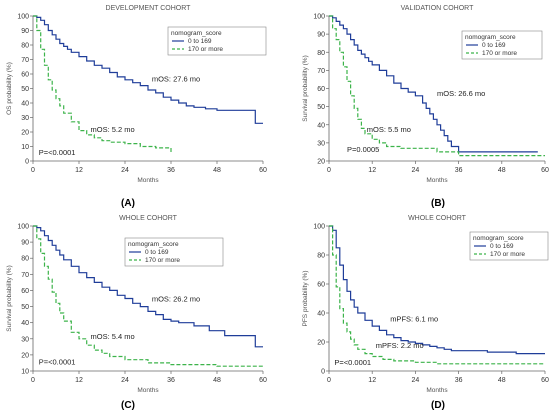 The height and width of the screenshot is (415, 550). Describe the element at coordinates (25, 60) in the screenshot. I see `y-tick-label: 70` at that location.